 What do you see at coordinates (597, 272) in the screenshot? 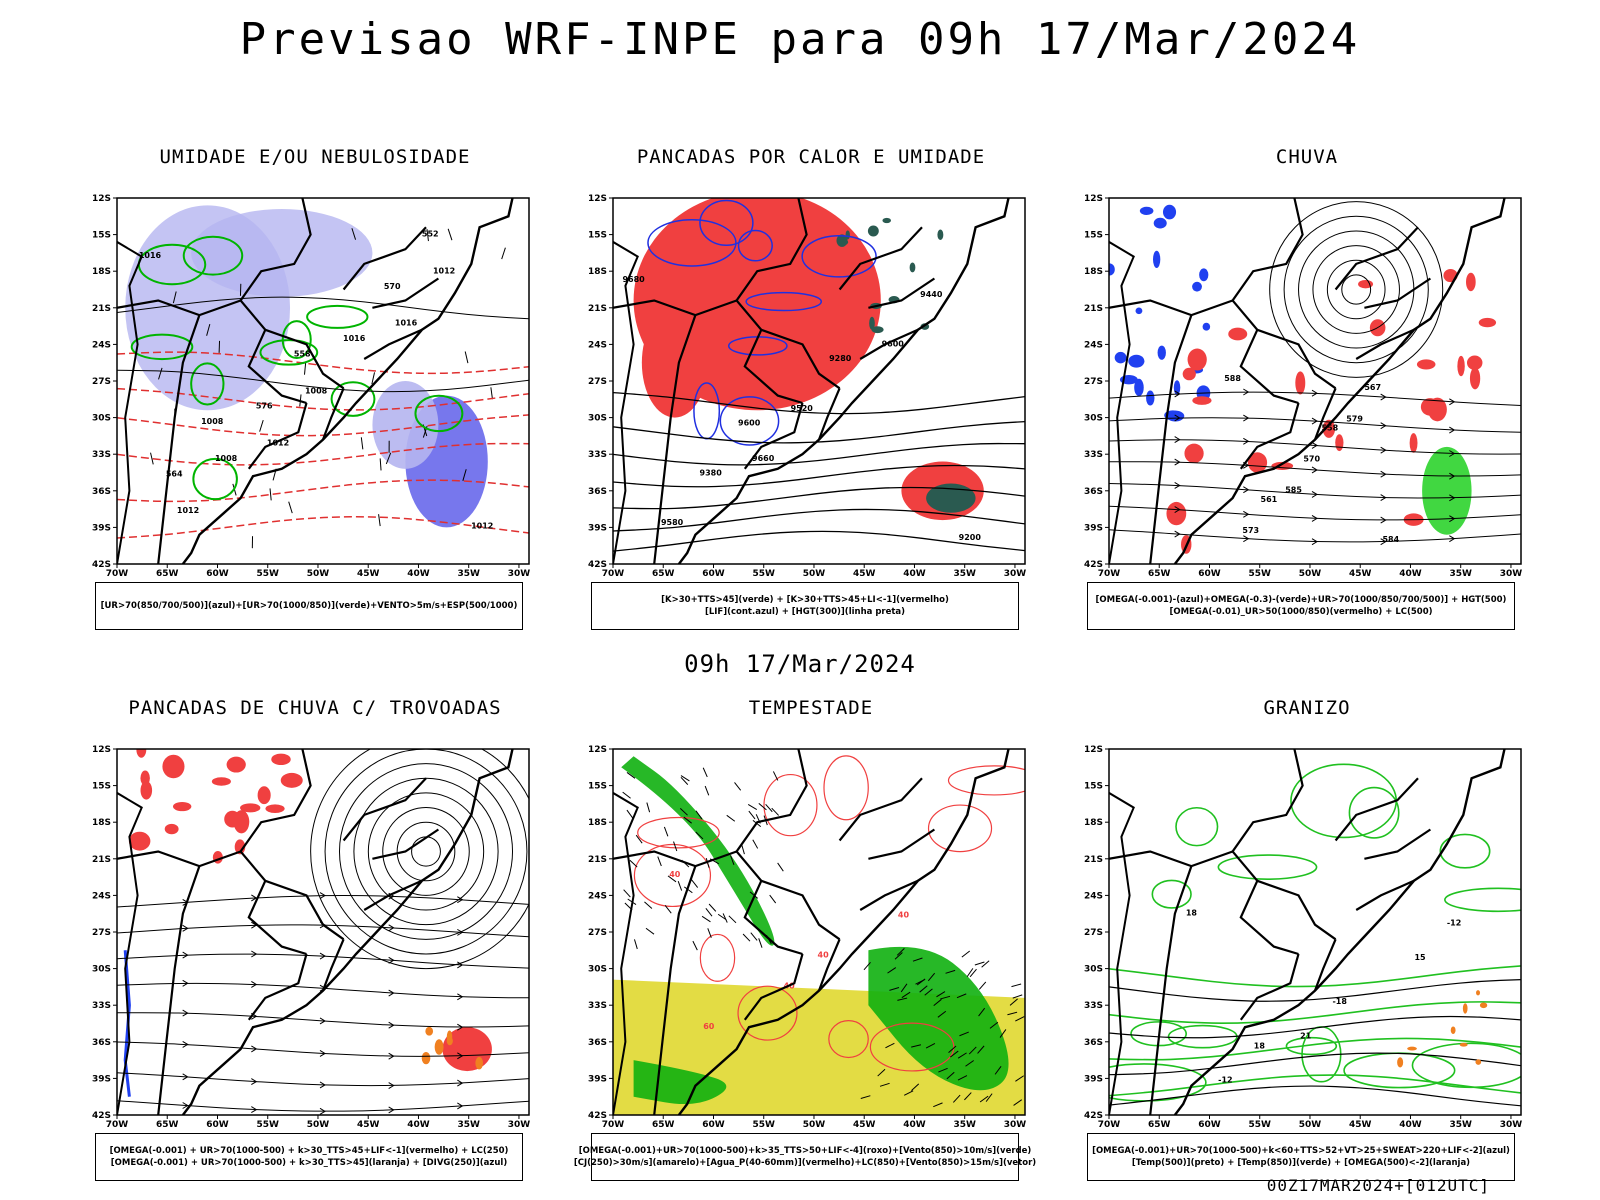
I see `lat-label: 18S` at bounding box center [597, 272].